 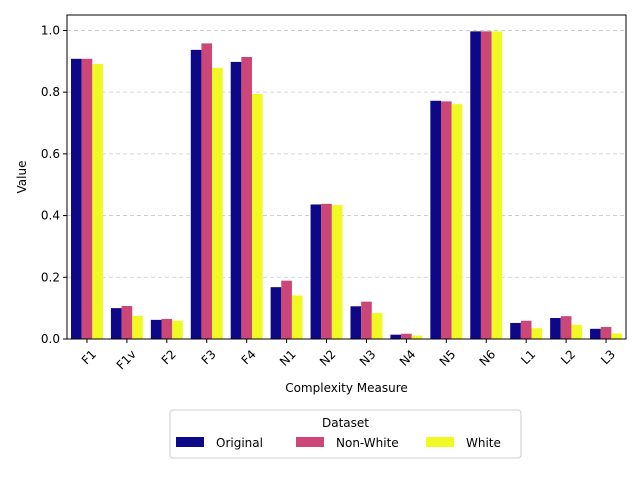 What do you see at coordinates (328, 358) in the screenshot?
I see `x-tick-label: N2` at bounding box center [328, 358].